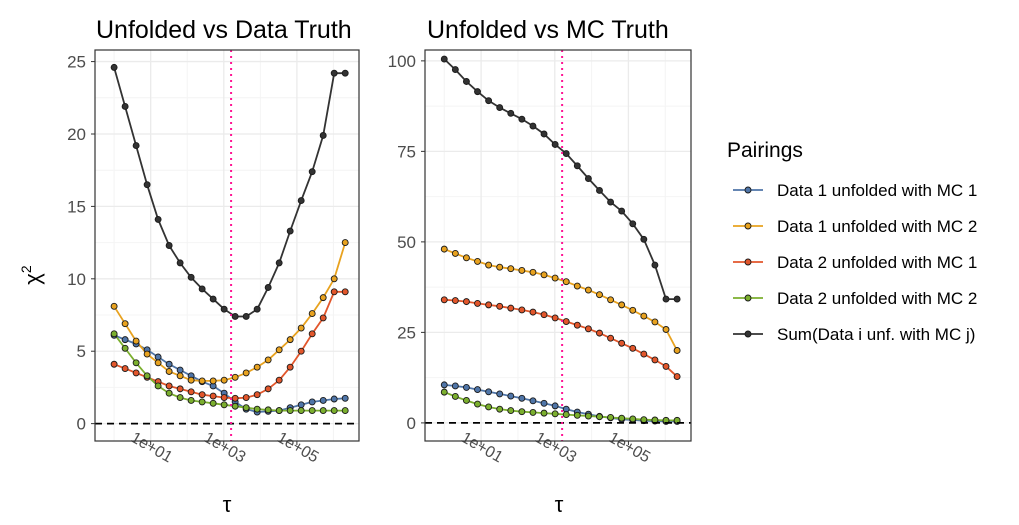  What do you see at coordinates (855, 262) in the screenshot?
I see `legend-item-data2_mc1: Data 2 unfolded with MC 1` at bounding box center [855, 262].